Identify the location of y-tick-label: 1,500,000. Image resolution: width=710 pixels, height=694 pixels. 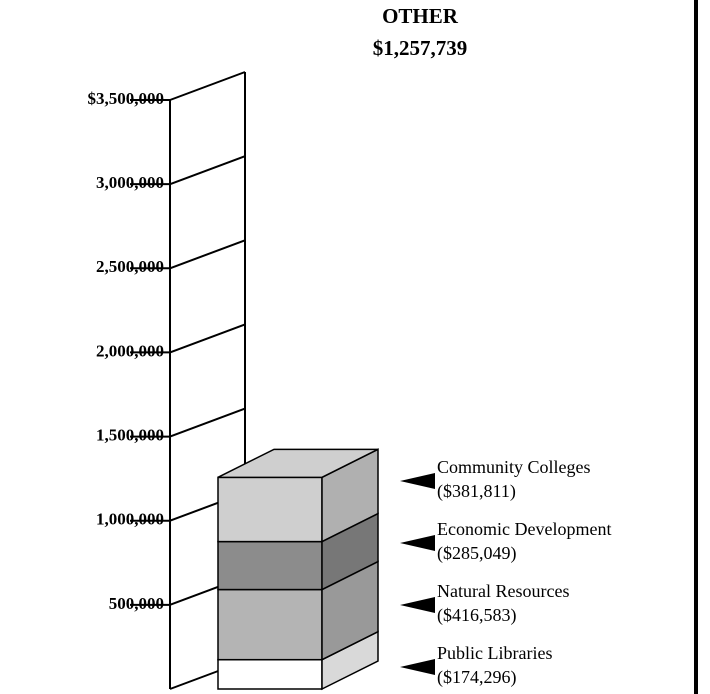
(130, 434).